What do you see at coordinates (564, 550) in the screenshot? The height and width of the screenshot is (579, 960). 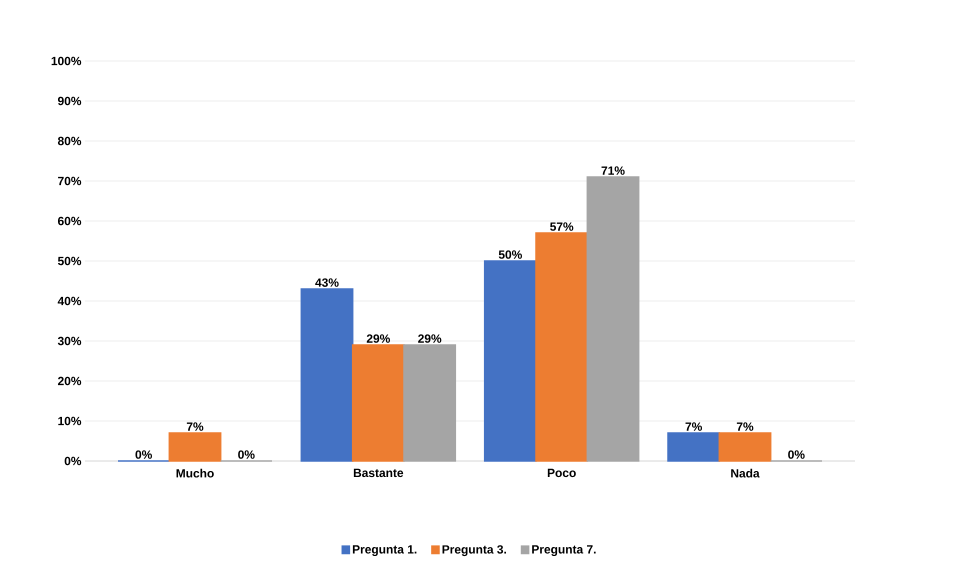 I see `legend-label: Pregunta 7.` at bounding box center [564, 550].